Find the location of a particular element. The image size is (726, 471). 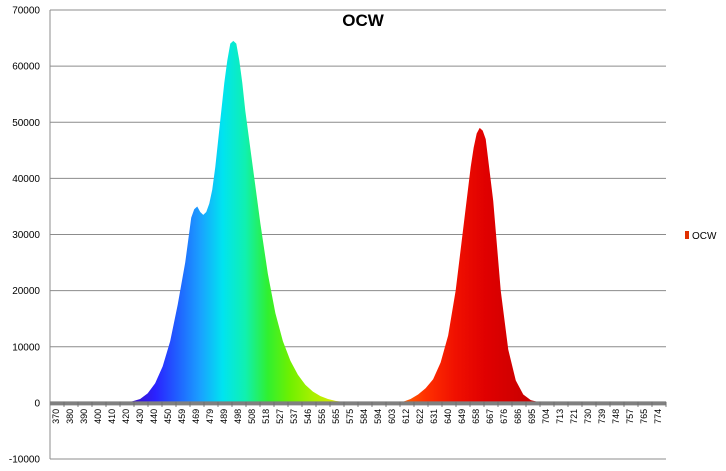

legend: OCW is located at coordinates (701, 236).